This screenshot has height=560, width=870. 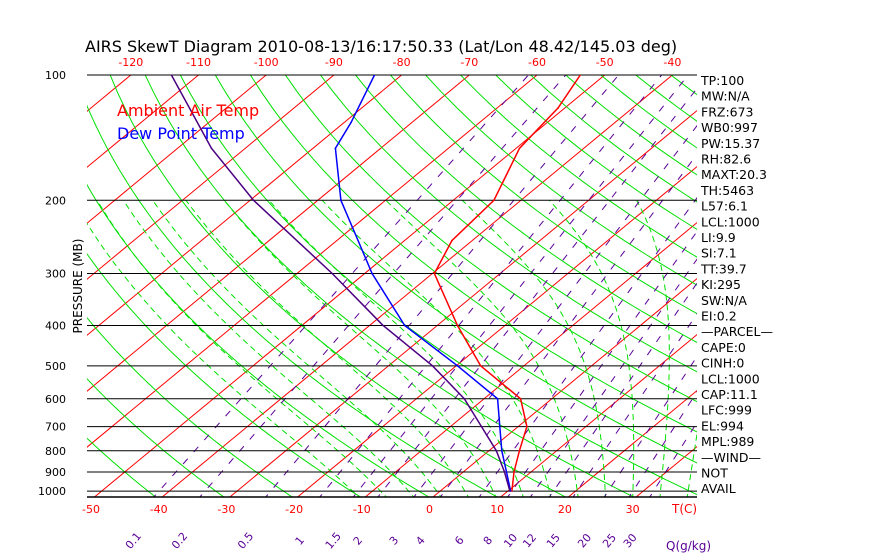 I want to click on stat-line: MAXT:20.3, so click(x=734, y=174).